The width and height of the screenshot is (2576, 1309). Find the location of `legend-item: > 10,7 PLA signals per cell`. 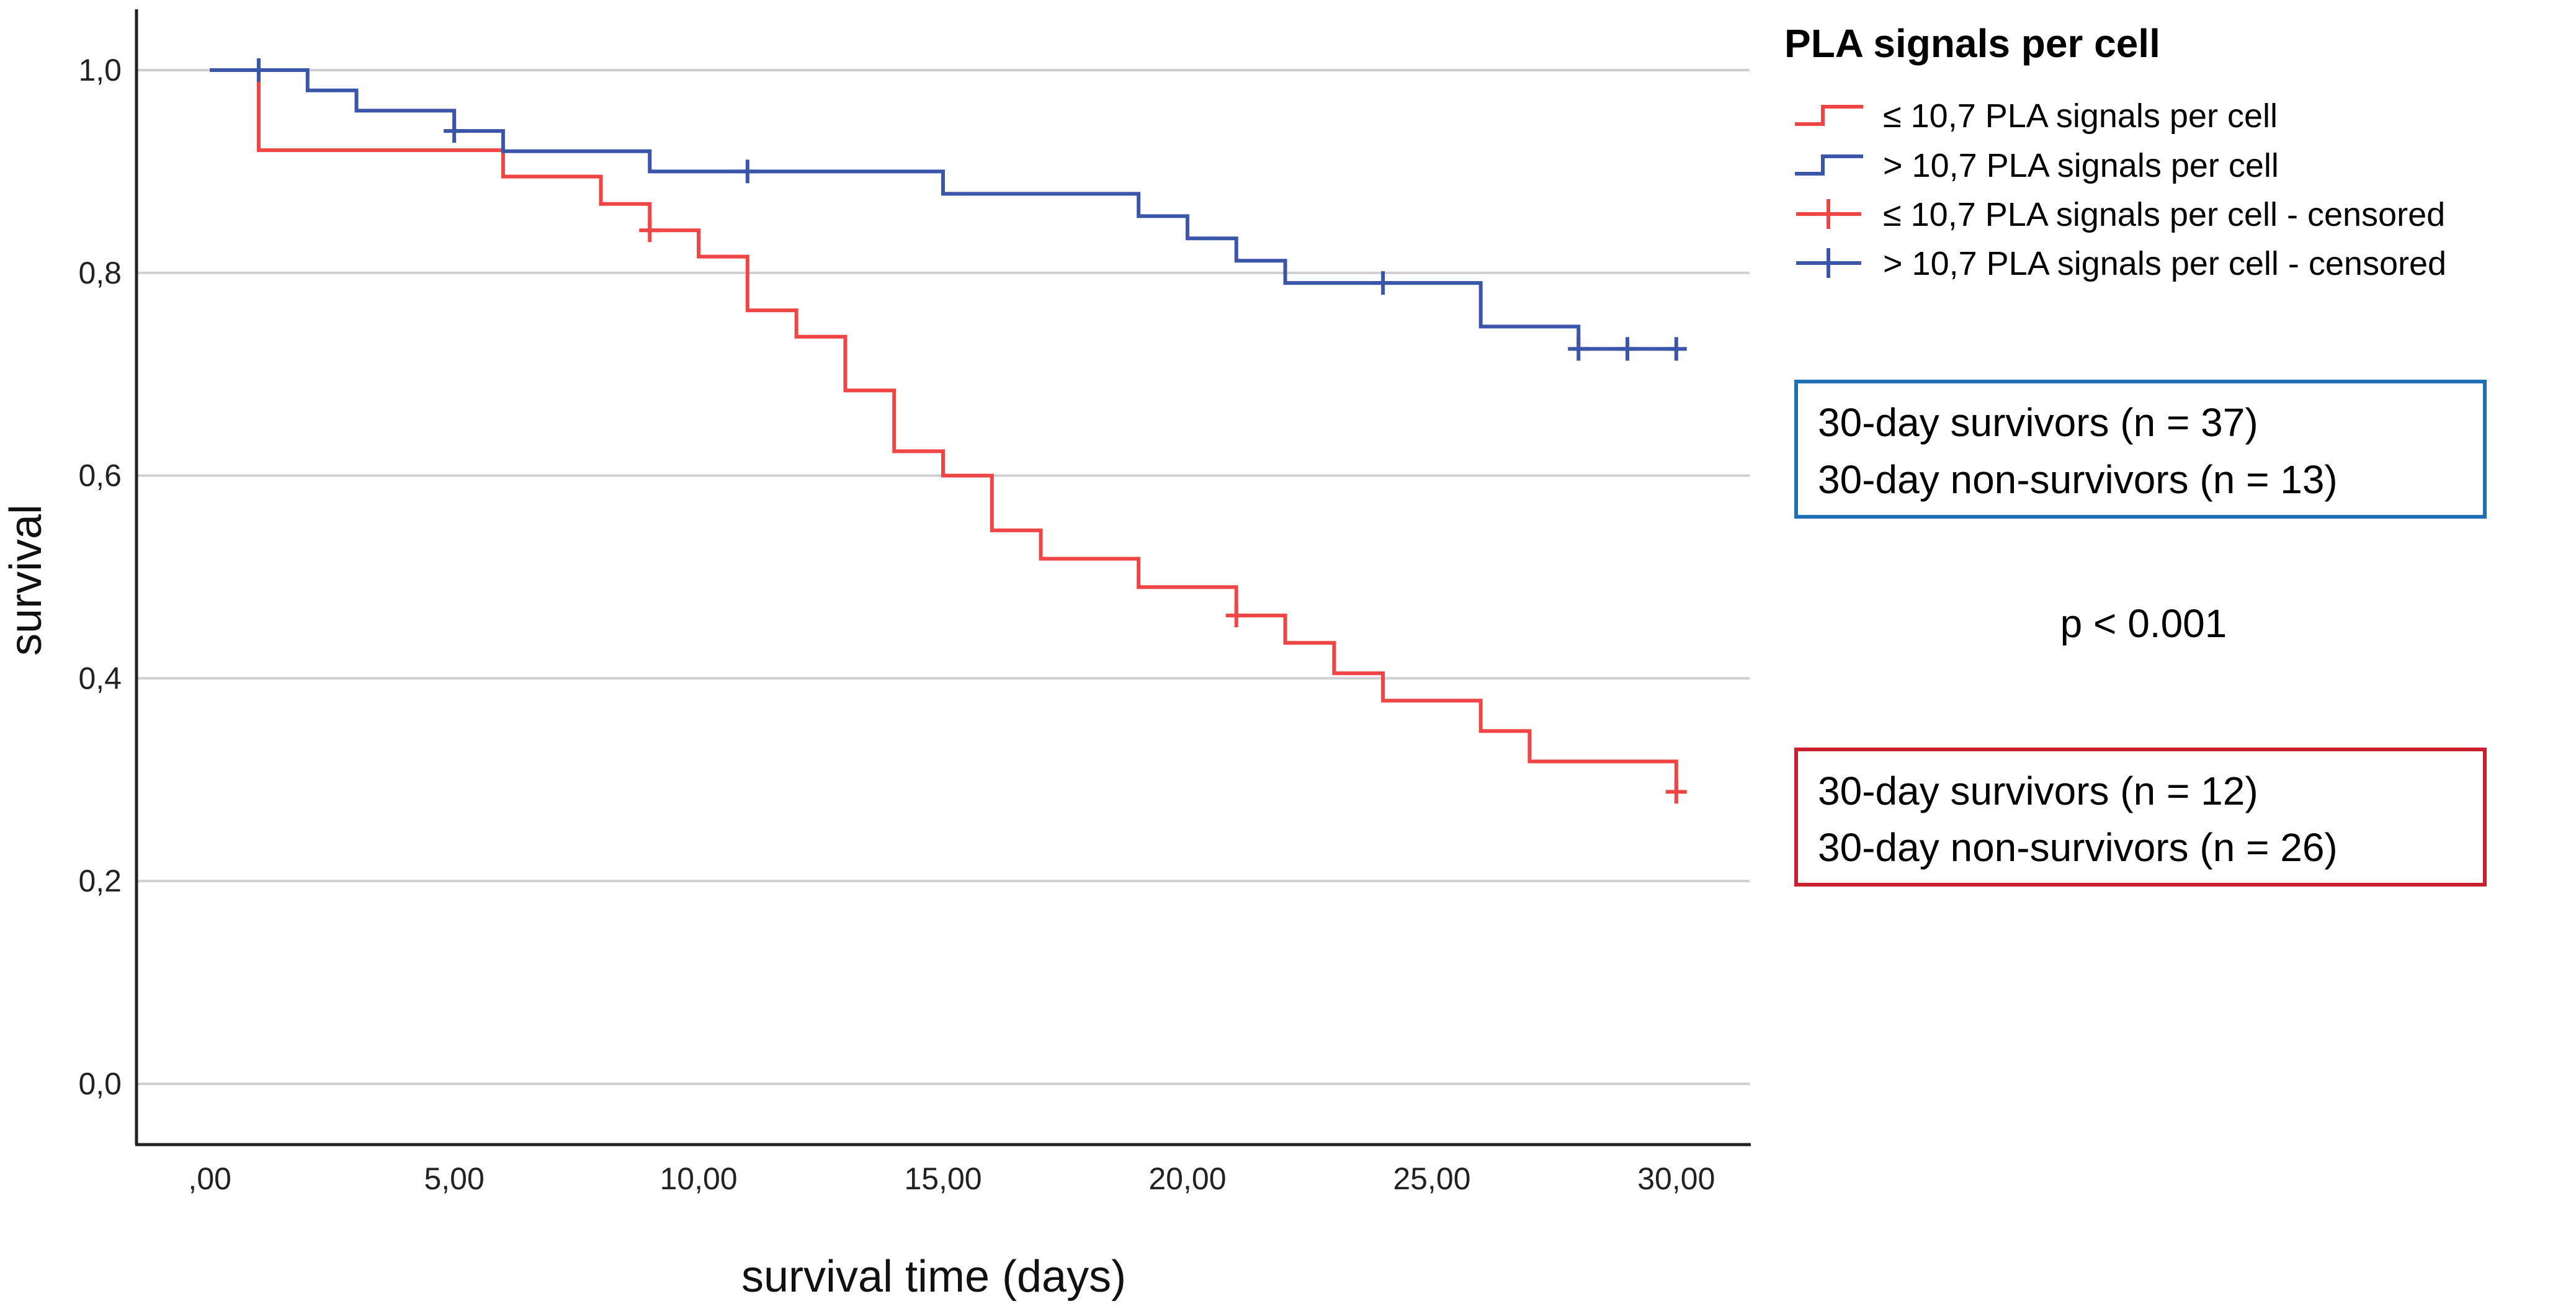

legend-item: > 10,7 PLA signals per cell is located at coordinates (2037, 165).